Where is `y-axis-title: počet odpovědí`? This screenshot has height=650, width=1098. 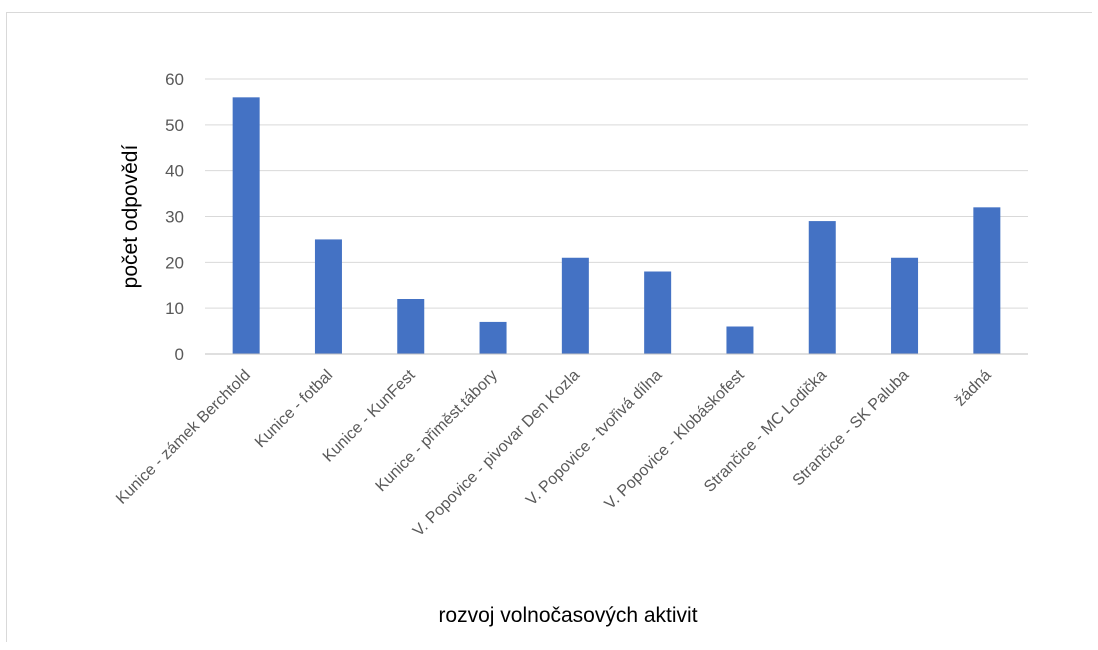
y-axis-title: počet odpovědí is located at coordinates (130, 217).